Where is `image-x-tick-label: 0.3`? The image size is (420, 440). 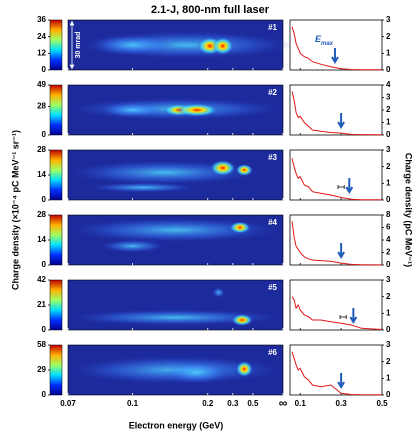 image-x-tick-label: 0.3 is located at coordinates (233, 403).